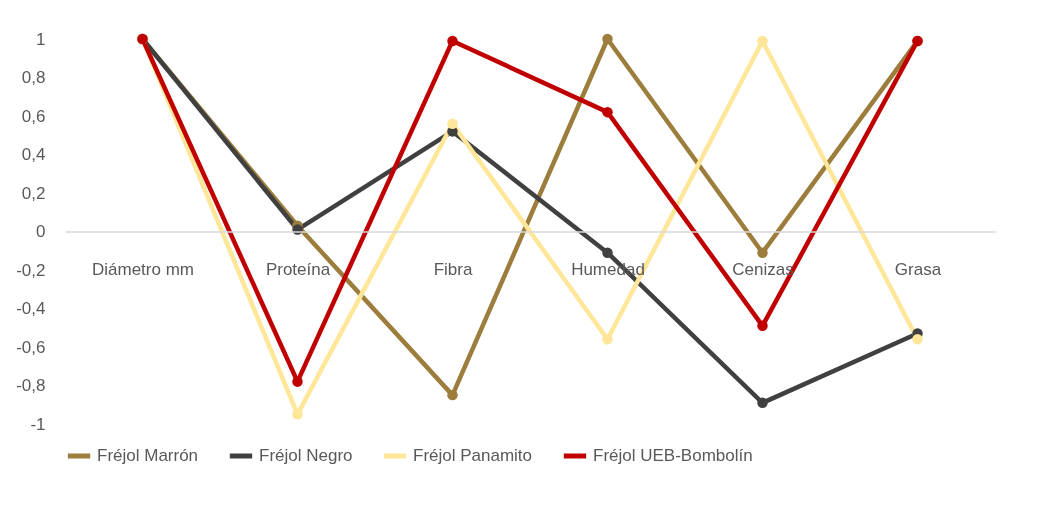  What do you see at coordinates (31, 385) in the screenshot?
I see `y-tick-label: -0,8` at bounding box center [31, 385].